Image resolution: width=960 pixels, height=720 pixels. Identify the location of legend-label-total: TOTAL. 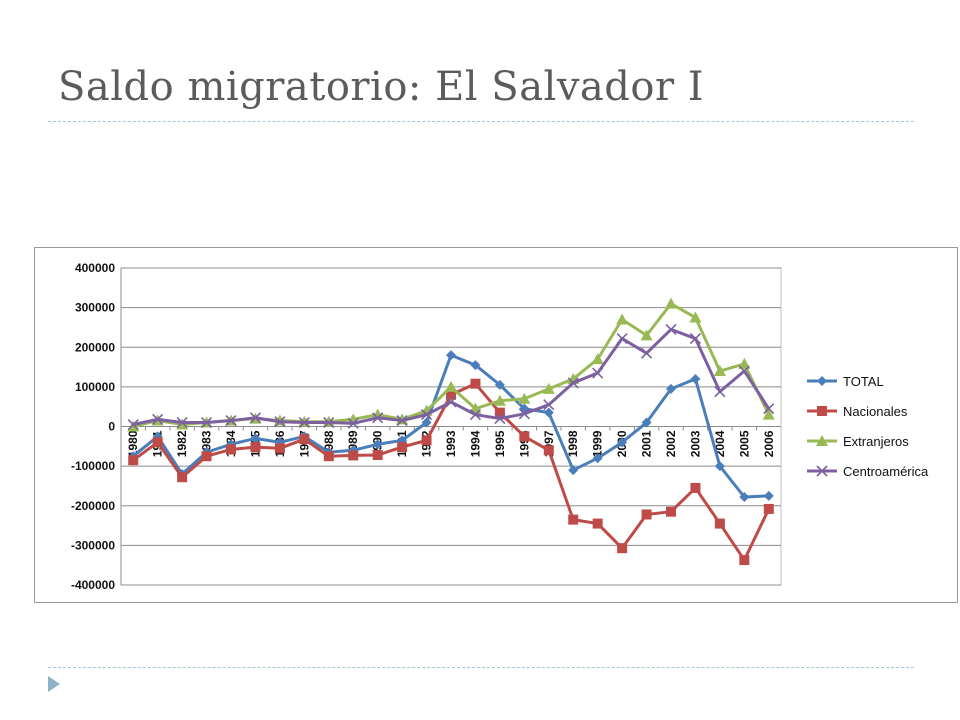
(863, 381).